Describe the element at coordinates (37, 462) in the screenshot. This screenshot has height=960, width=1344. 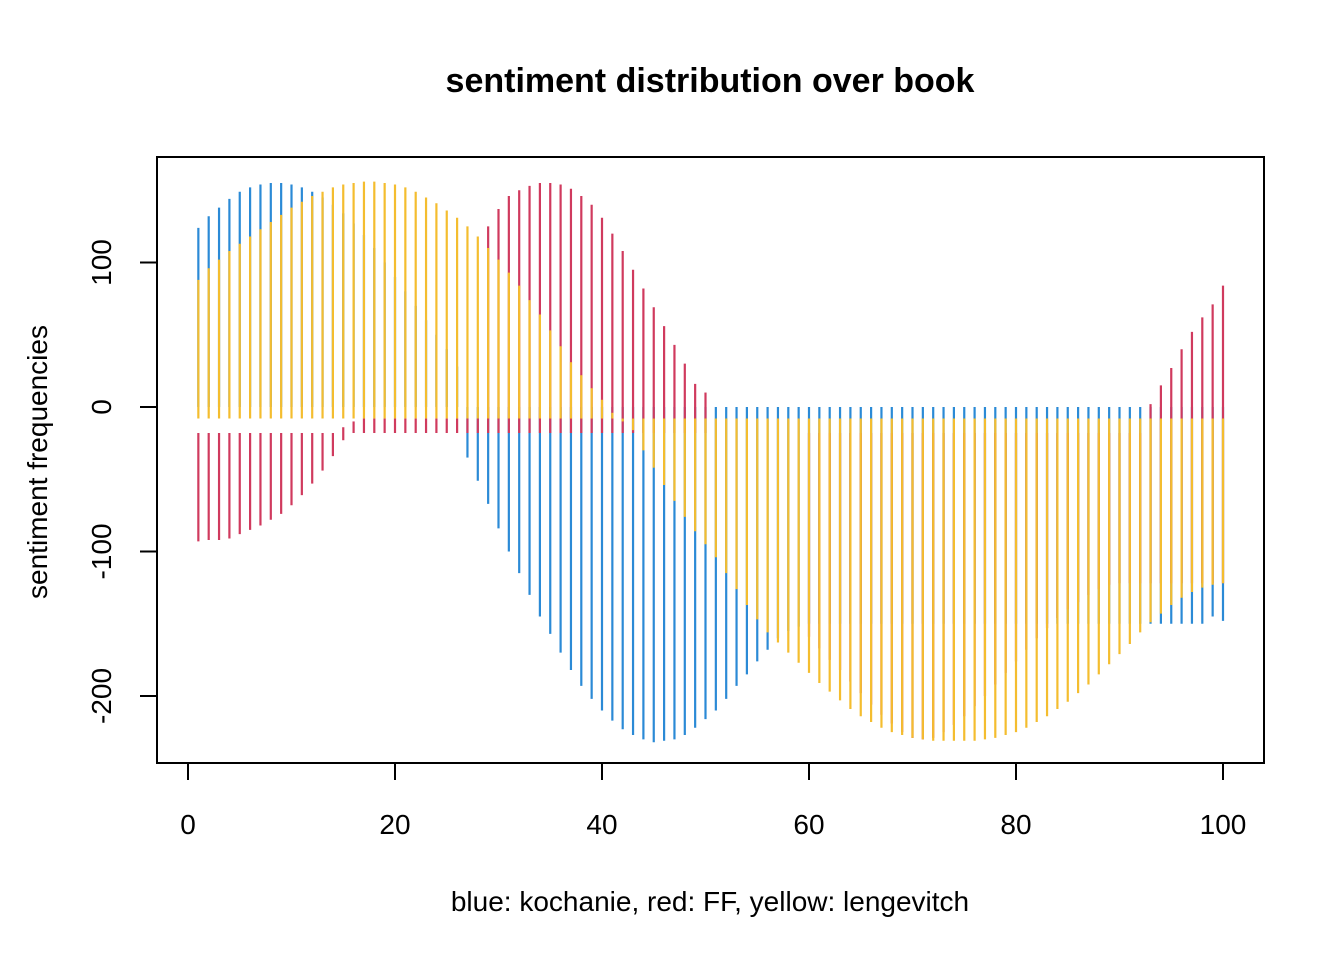
I see `y-axis-label: sentiment frequencies` at that location.